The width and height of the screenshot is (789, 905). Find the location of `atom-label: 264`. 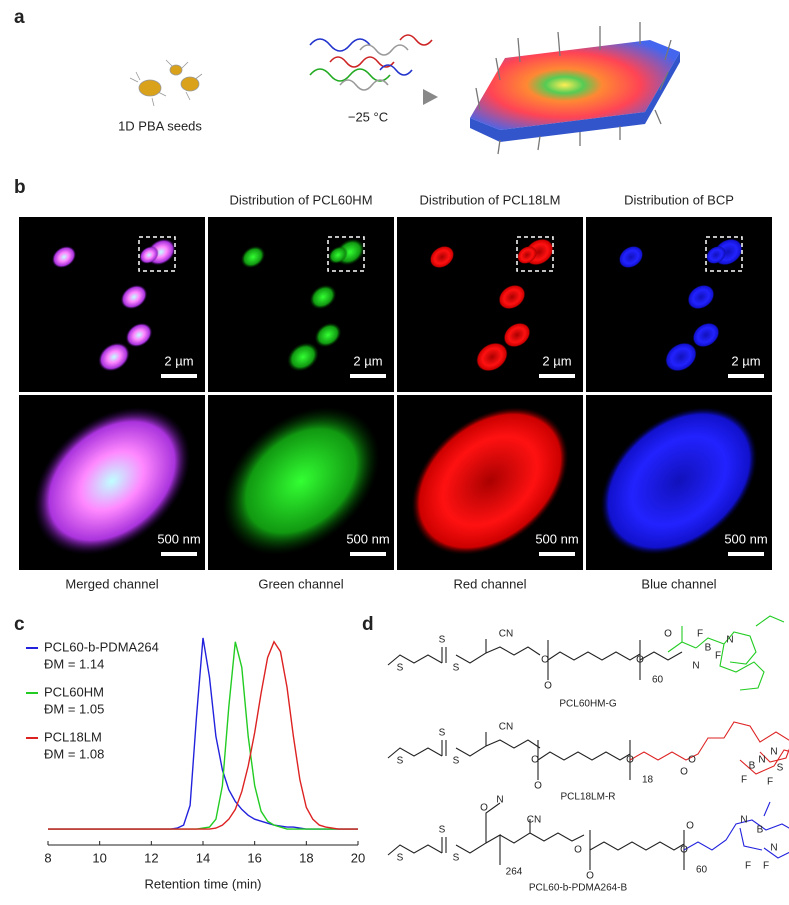

atom-label: 264 is located at coordinates (514, 872).